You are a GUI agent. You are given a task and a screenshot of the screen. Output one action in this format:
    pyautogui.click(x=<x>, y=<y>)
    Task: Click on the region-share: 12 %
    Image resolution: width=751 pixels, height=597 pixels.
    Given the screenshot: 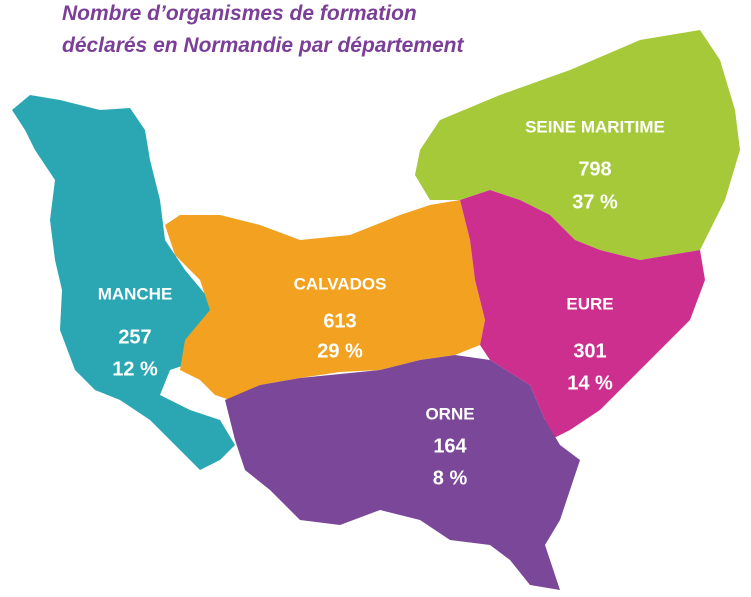 What is the action you would take?
    pyautogui.click(x=135, y=369)
    